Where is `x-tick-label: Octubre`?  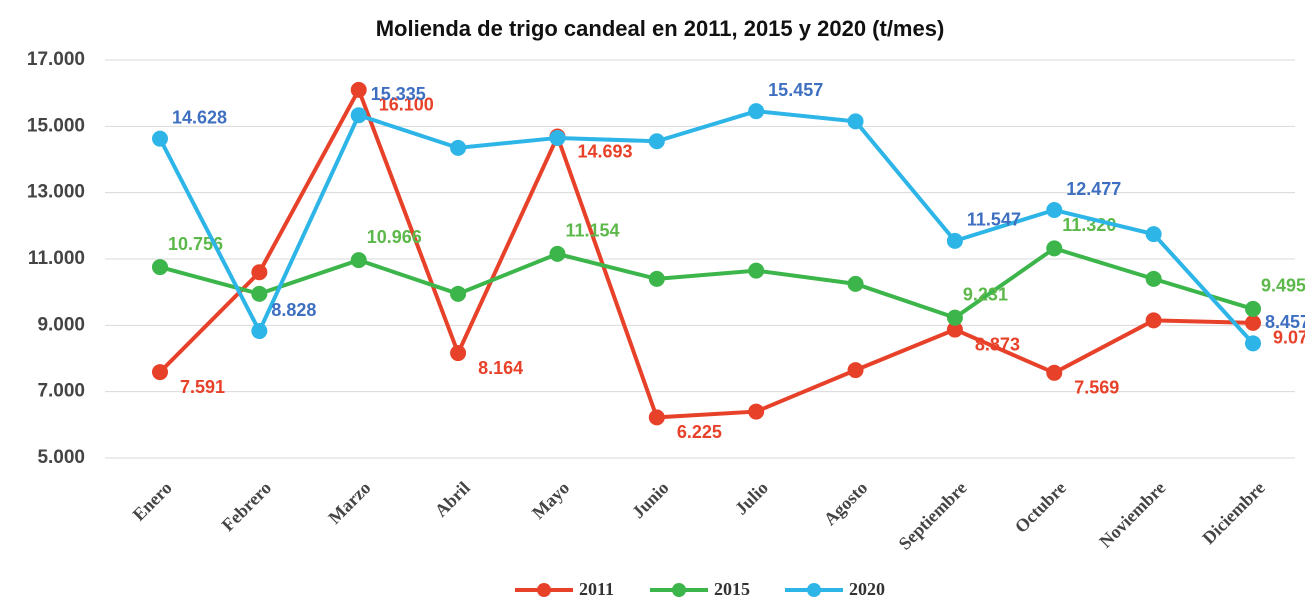 x-tick-label: Octubre is located at coordinates (1040, 507).